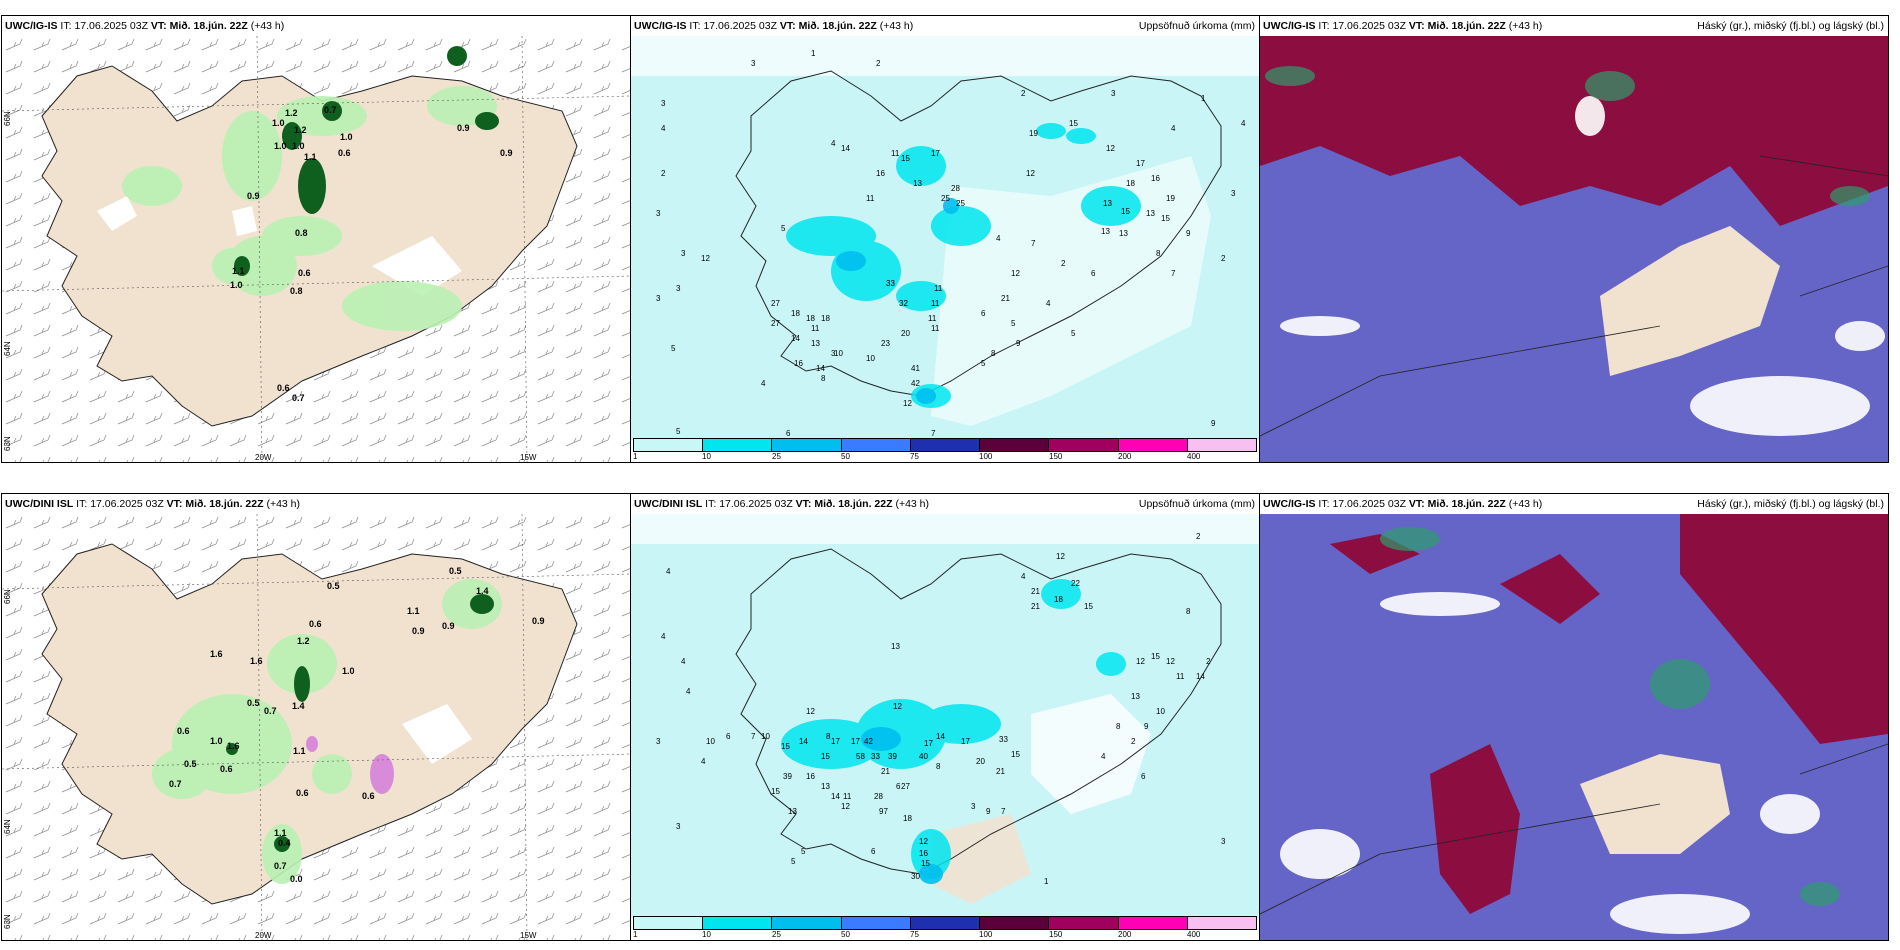 The image size is (1900, 950). I want to click on svg-text: 40, so click(923, 756).